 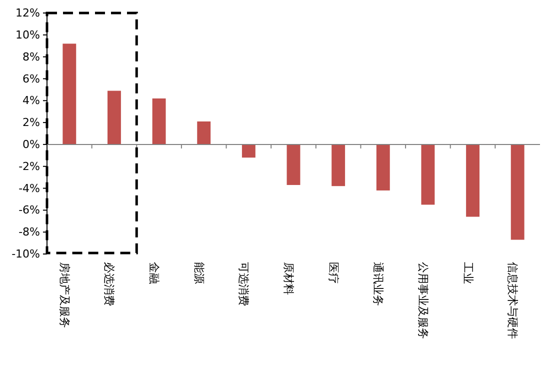 What do you see at coordinates (26, 254) in the screenshot?
I see `y-tick-label: -10%` at bounding box center [26, 254].